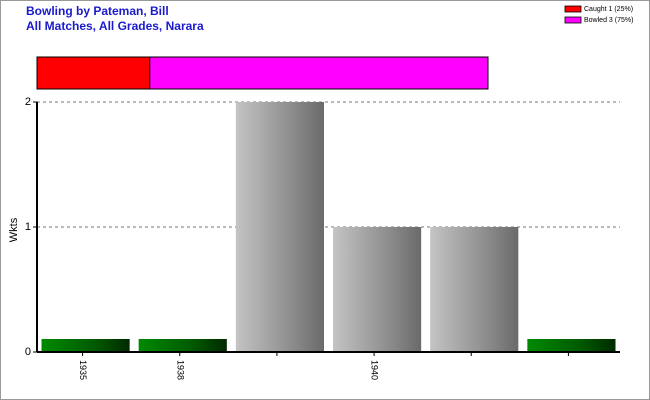 The width and height of the screenshot is (650, 400). I want to click on legend-label: Bowled 3 (75%), so click(608, 20).